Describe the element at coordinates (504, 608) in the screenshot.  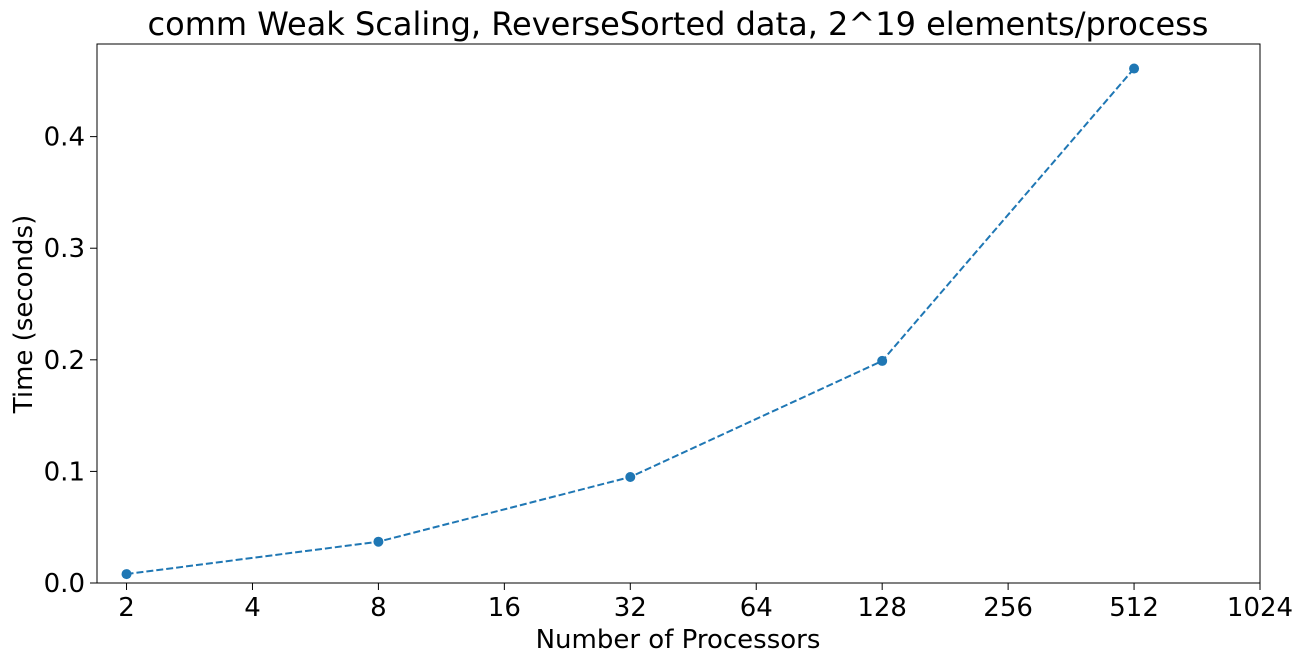
I see `x-tick-label: 16` at that location.